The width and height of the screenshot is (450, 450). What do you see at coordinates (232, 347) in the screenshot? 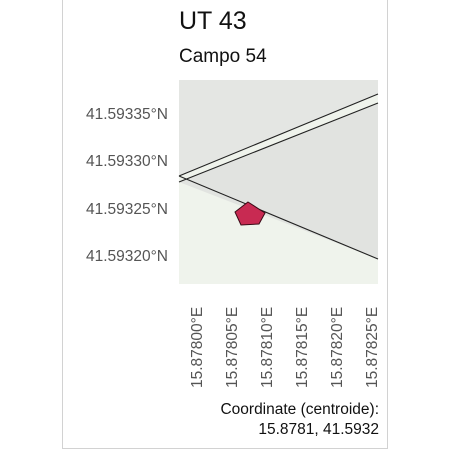
I see `x-tick-label: 15.87805°E` at bounding box center [232, 347].